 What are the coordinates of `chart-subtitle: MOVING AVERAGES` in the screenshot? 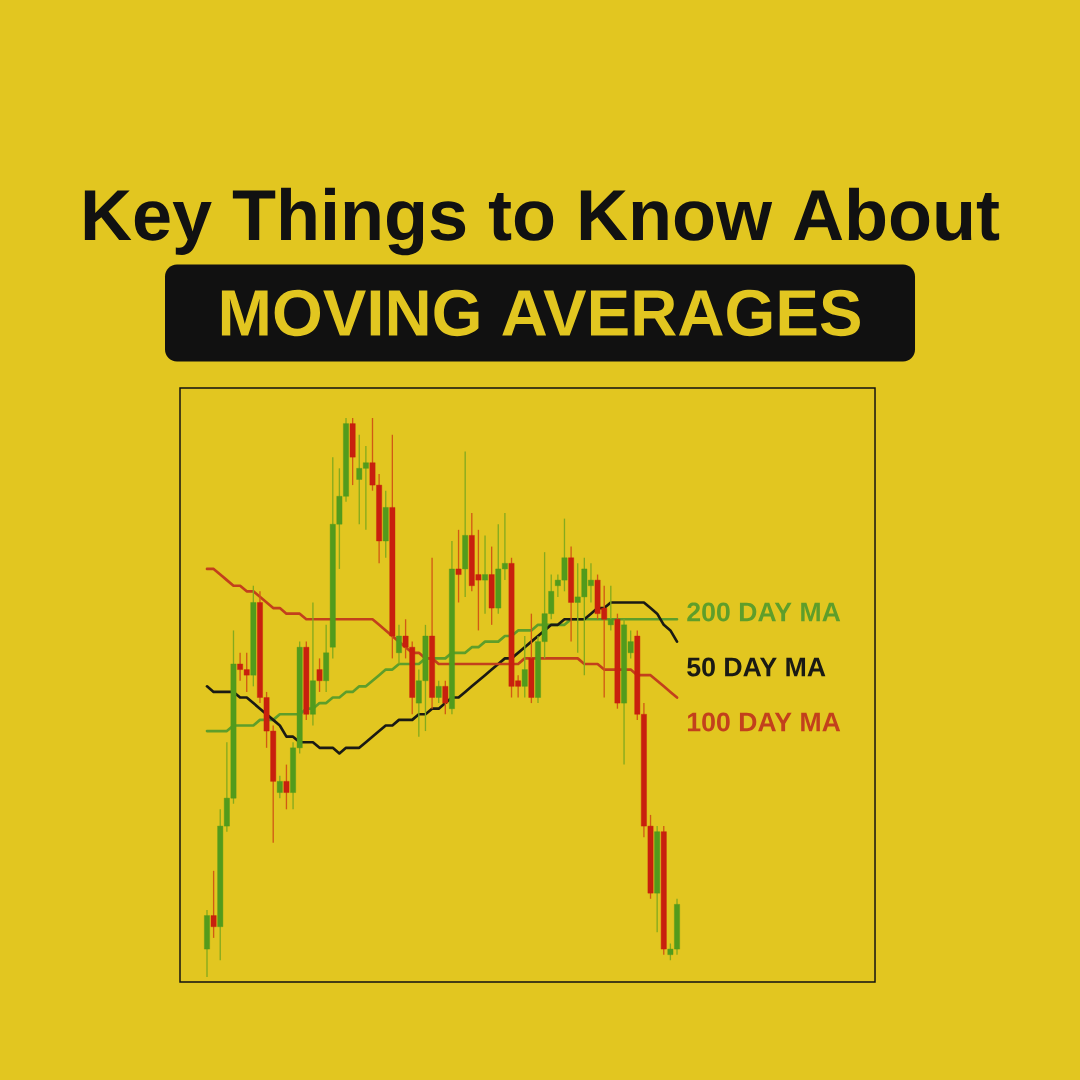 It's located at (540, 313).